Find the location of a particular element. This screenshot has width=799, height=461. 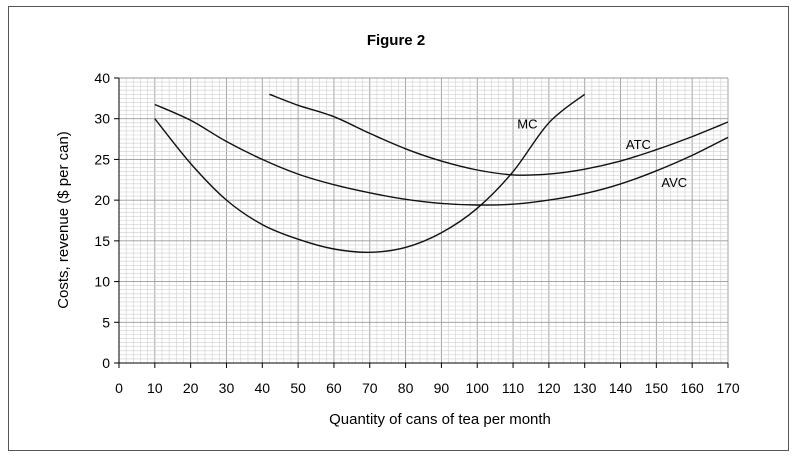

x-tick-label: 130 is located at coordinates (585, 388).